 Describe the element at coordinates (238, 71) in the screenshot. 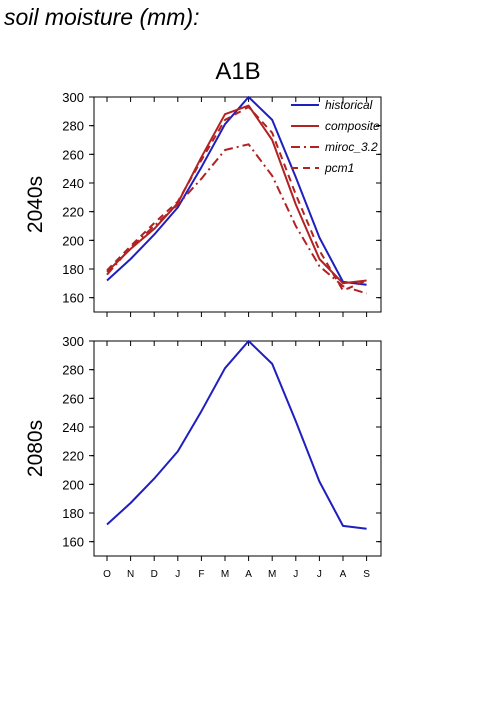

I see `scenario-title: A1B` at that location.